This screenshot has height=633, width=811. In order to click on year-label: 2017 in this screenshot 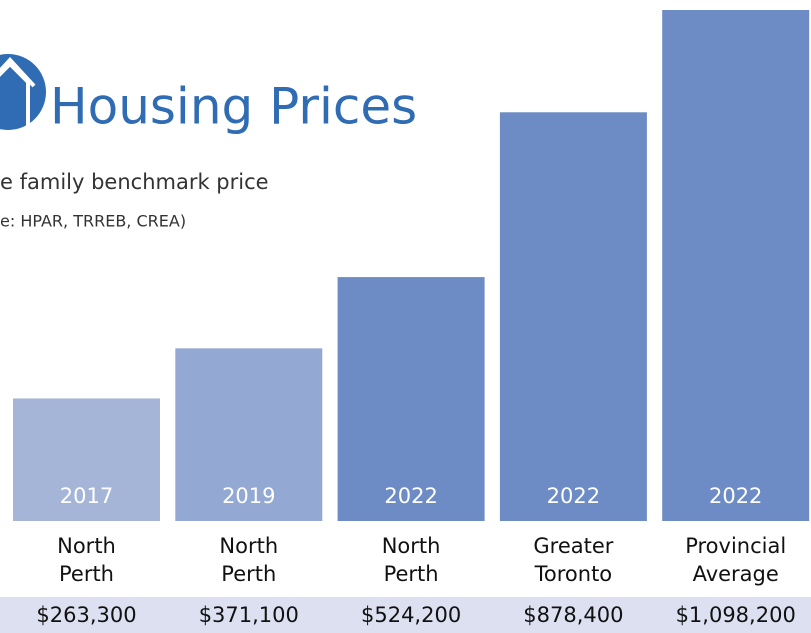, I will do `click(86, 496)`.